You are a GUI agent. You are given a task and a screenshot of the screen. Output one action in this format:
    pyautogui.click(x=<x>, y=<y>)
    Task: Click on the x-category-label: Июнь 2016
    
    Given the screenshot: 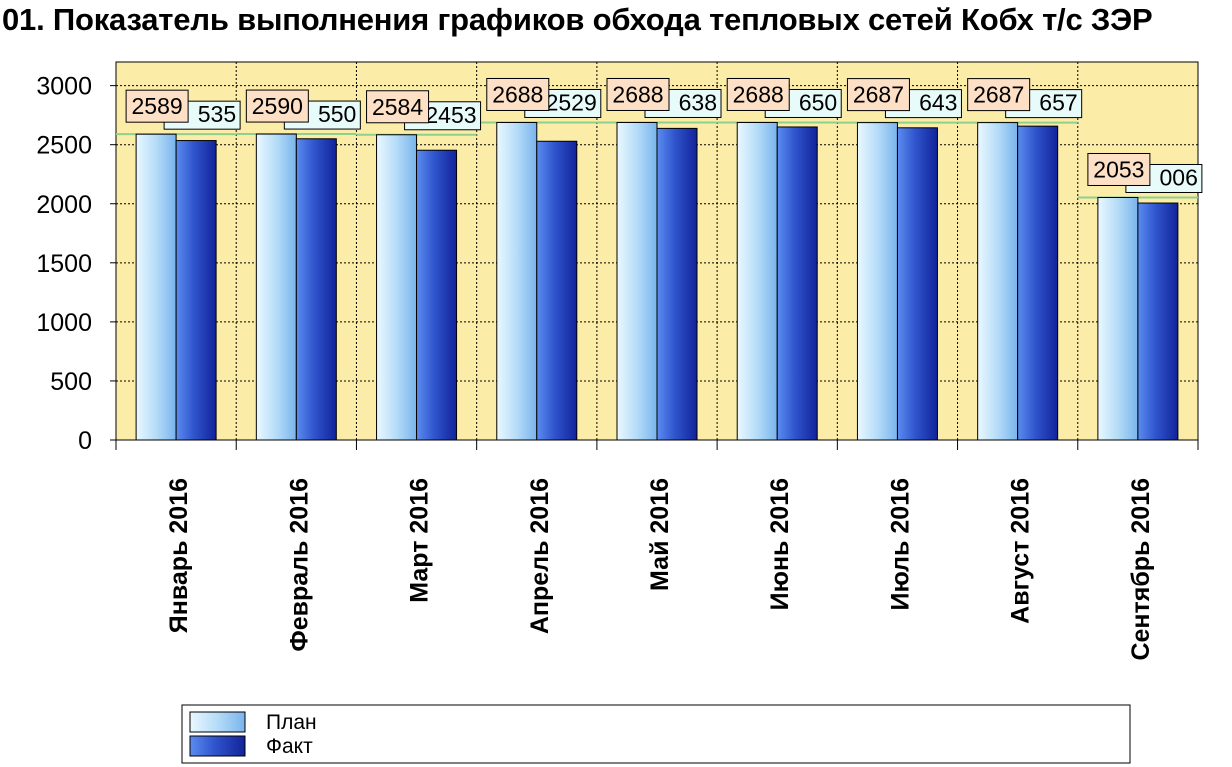 What is the action you would take?
    pyautogui.click(x=780, y=544)
    